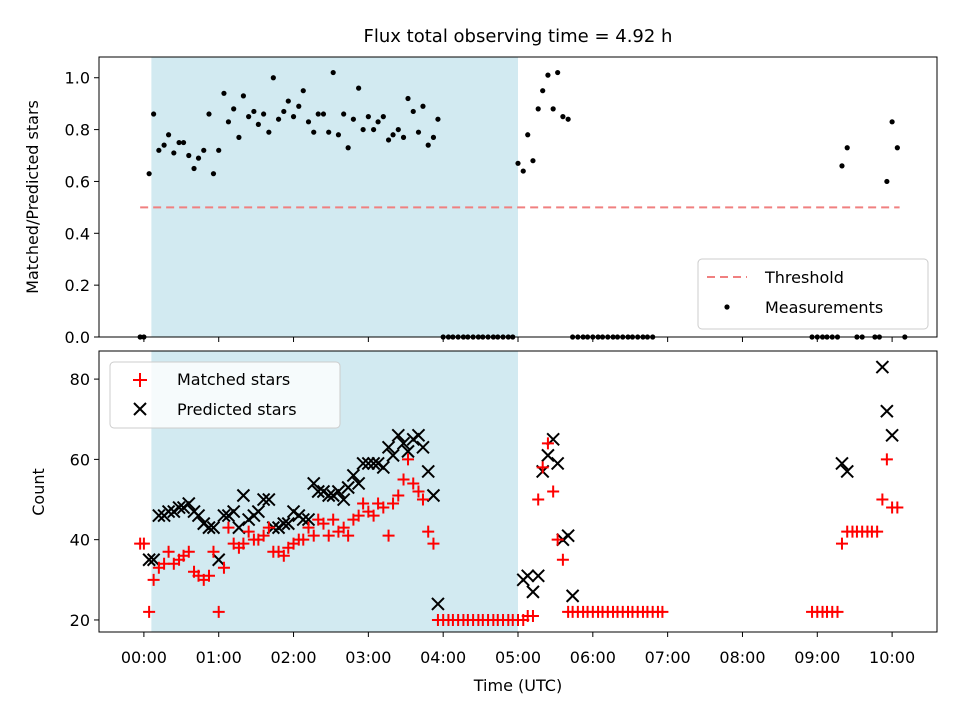 The width and height of the screenshot is (960, 724). What do you see at coordinates (518, 339) in the screenshot?
I see `top-x-ticks` at bounding box center [518, 339].